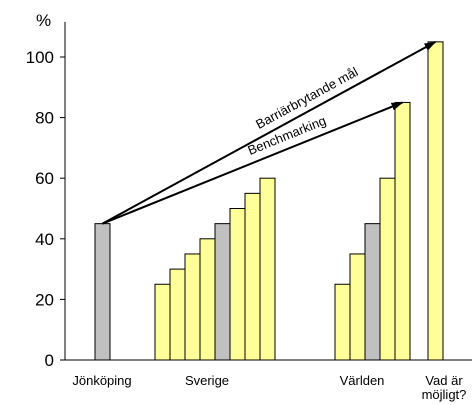  I want to click on y-tick-label: 60, so click(44, 178).